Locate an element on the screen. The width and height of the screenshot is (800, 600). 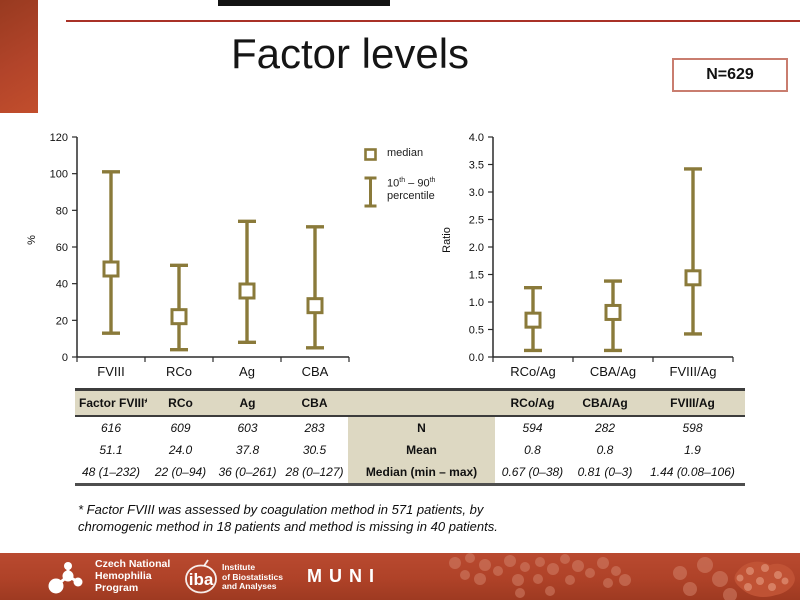
muni-logo: MUNI is located at coordinates (344, 576).